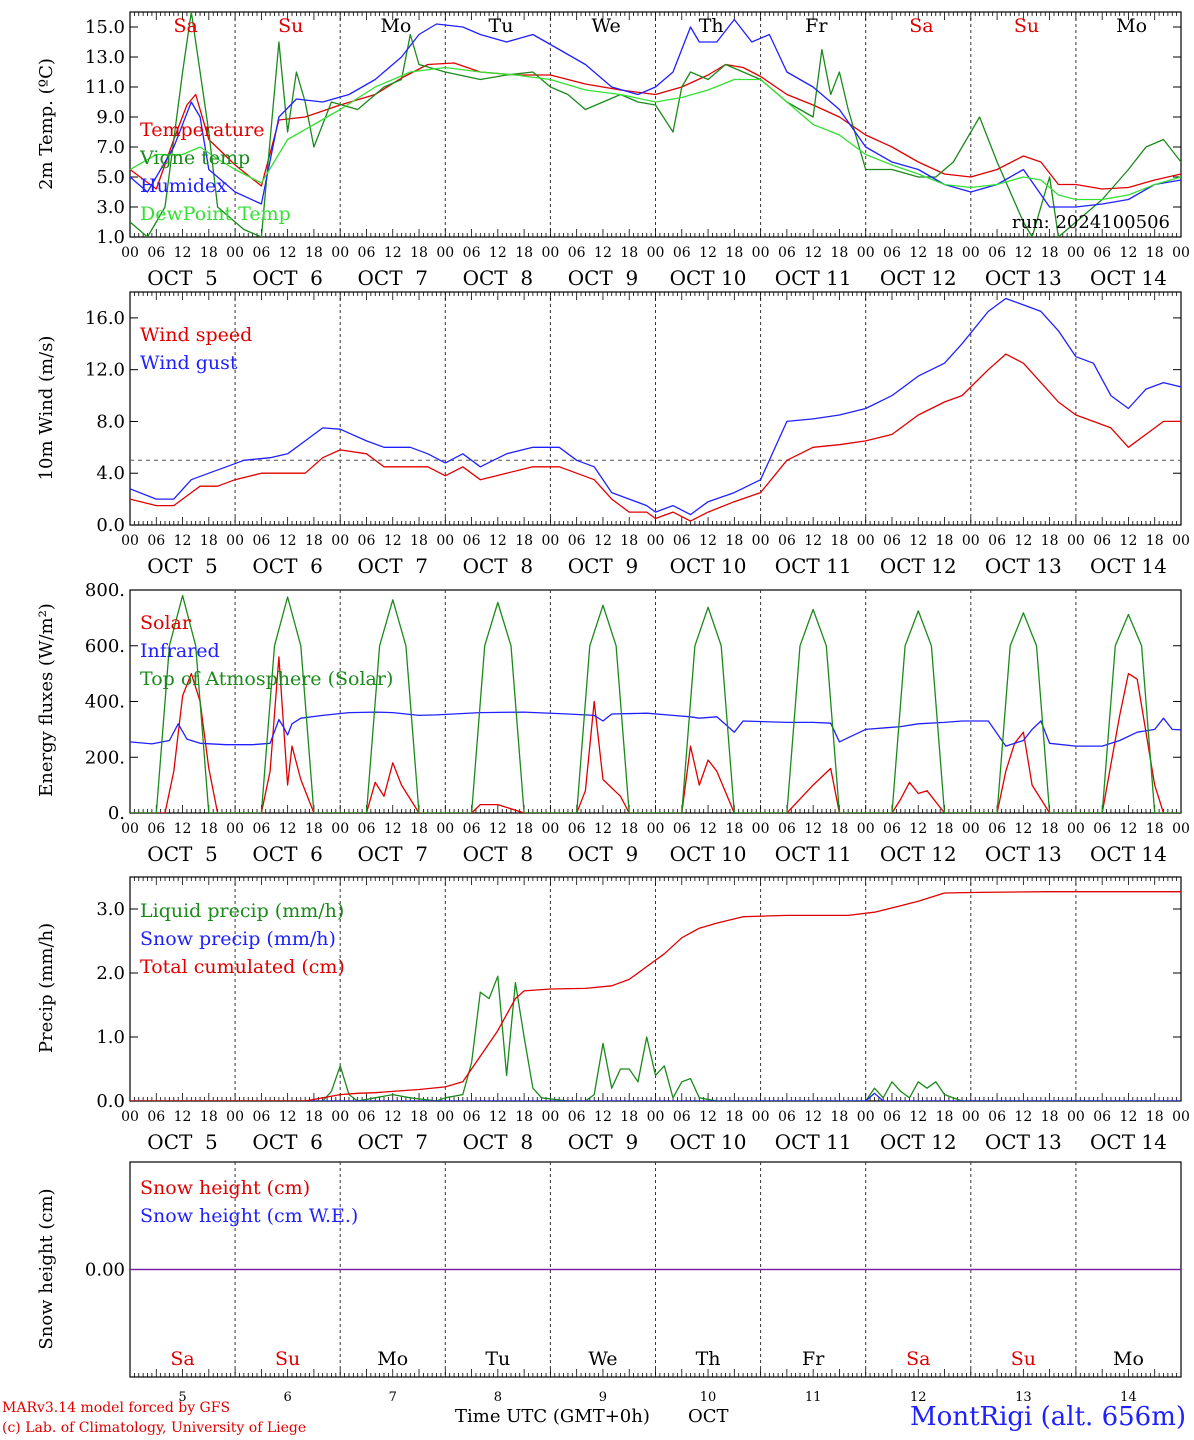 The height and width of the screenshot is (1440, 1194). Describe the element at coordinates (225, 1188) in the screenshot. I see `snow-legend-snow-height-cm-: Snow height (cm)` at that location.